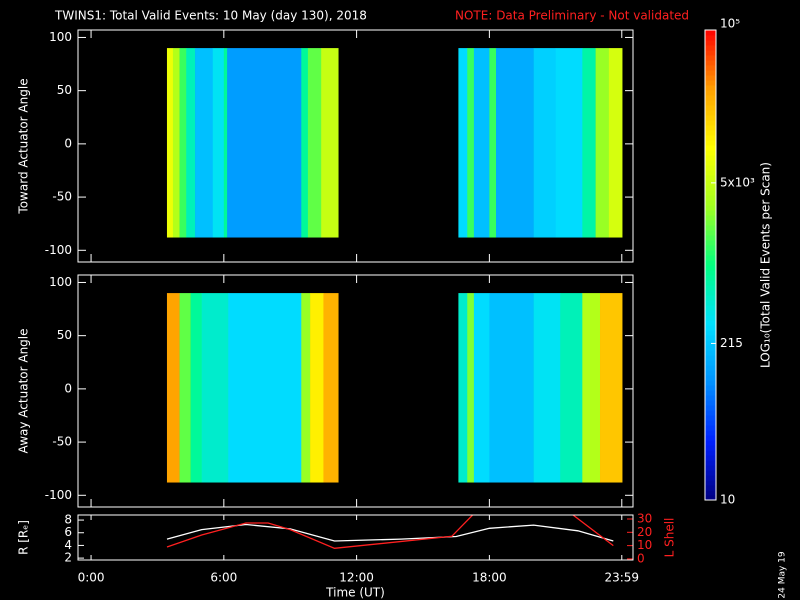 Image resolution: width=800 pixels, height=600 pixels. I want to click on y-tick-label: 8, so click(68, 520).